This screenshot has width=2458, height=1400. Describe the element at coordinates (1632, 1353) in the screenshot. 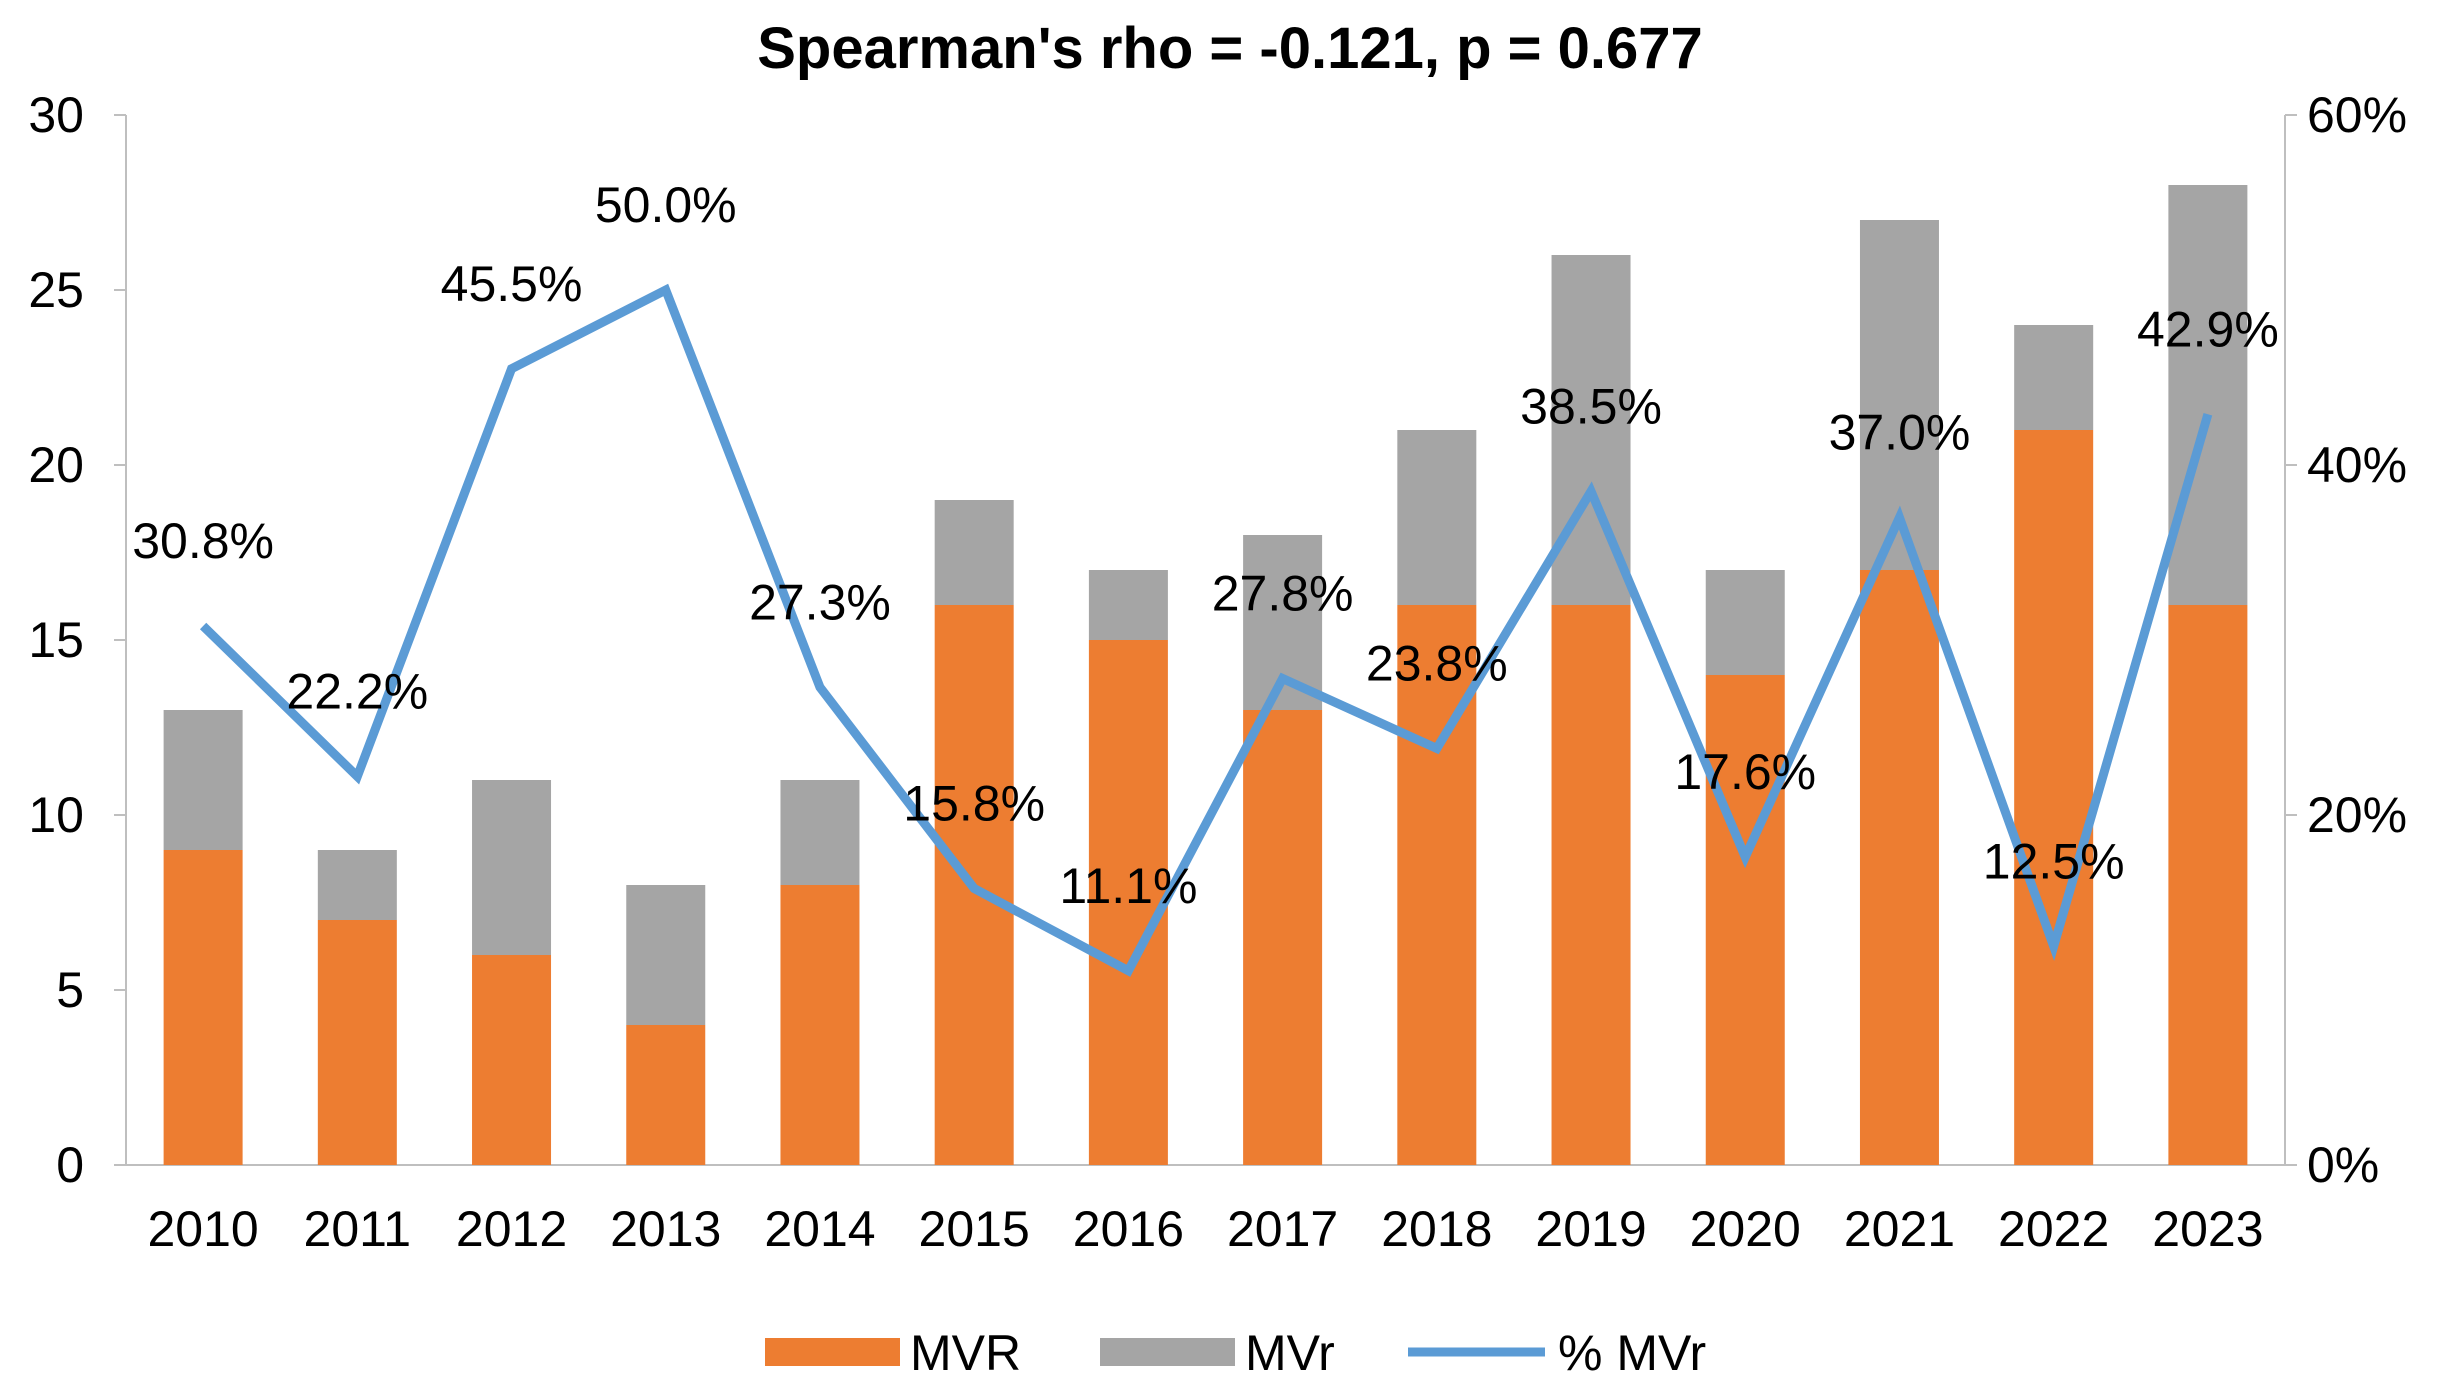

I see `legend-label-pct: % MVr` at that location.